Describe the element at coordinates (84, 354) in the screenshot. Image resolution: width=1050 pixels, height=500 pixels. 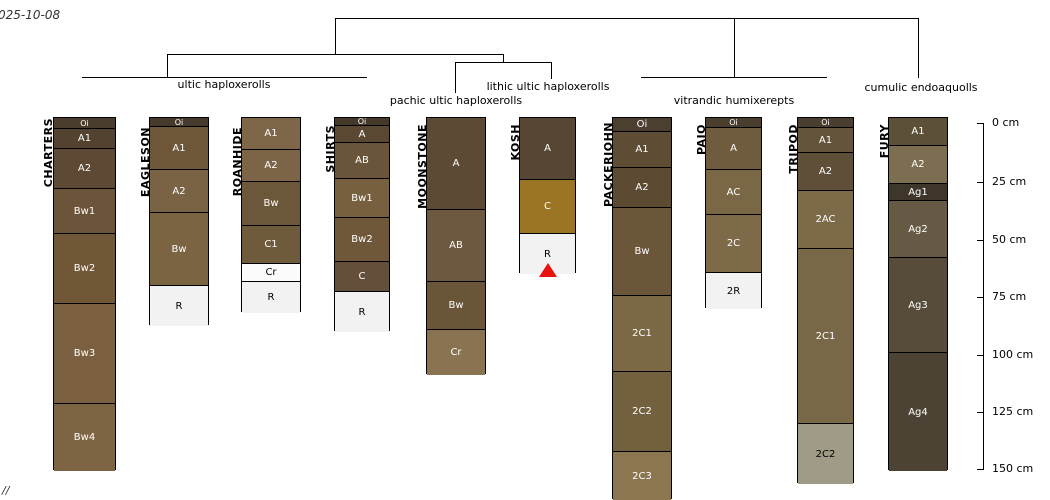
I see `soil-horizon: Bw3` at that location.